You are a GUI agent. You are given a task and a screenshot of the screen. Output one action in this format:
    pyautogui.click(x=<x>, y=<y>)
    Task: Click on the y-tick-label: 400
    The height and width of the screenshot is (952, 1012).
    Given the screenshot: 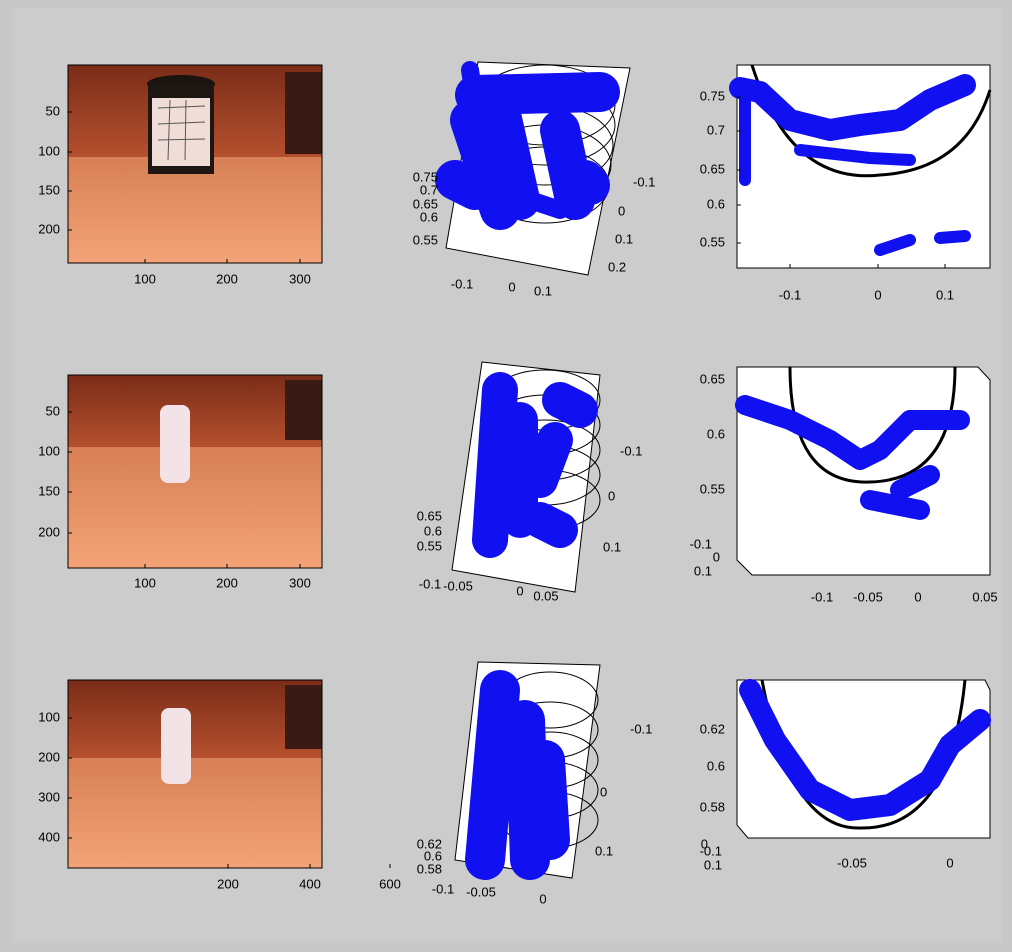 What is the action you would take?
    pyautogui.click(x=49, y=836)
    